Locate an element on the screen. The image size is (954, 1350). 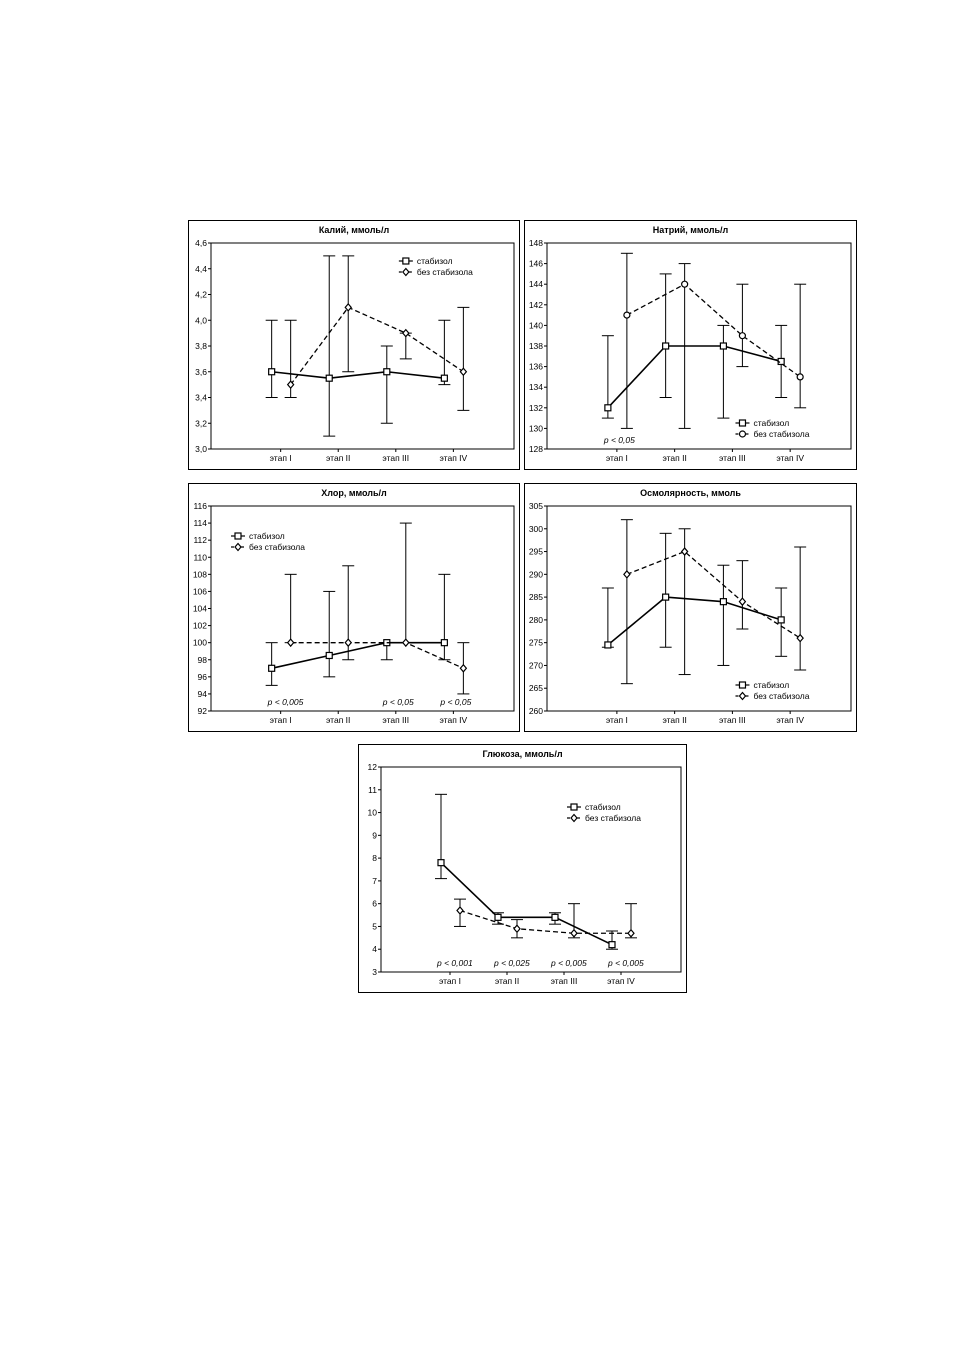
chart-title: Глюкоза, ммоль/л is located at coordinates (522, 754).